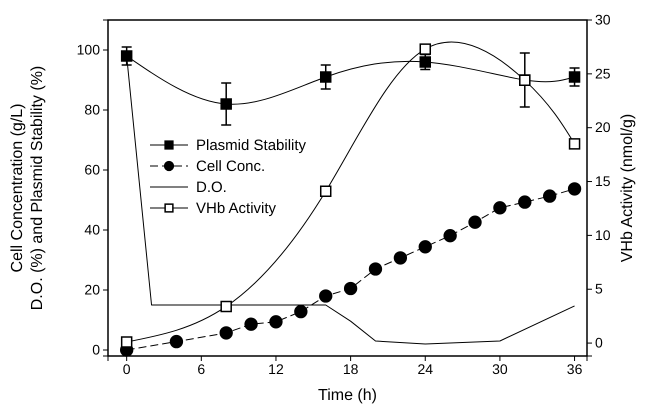 The height and width of the screenshot is (412, 646). Describe the element at coordinates (126, 368) in the screenshot. I see `x-tick-label: 0` at that location.